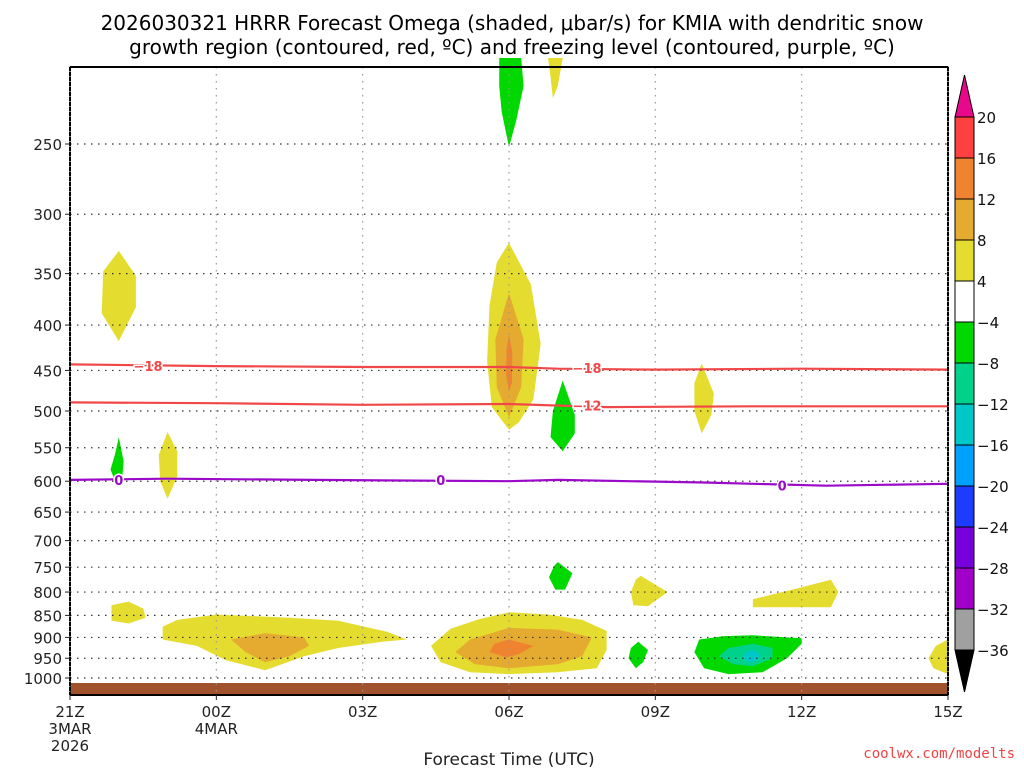  Describe the element at coordinates (993, 446) in the screenshot. I see `colorbar-tick-label: −16` at that location.